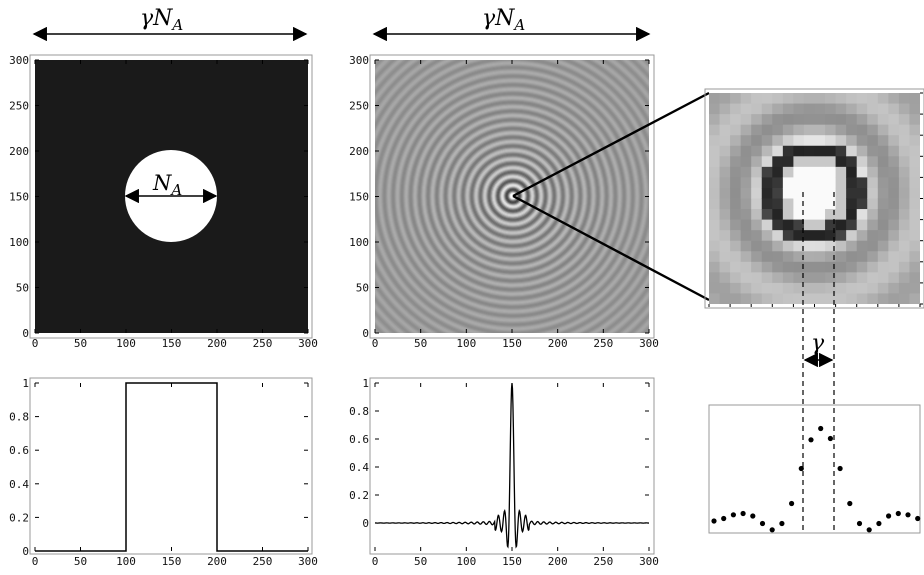 Image resolution: width=924 pixels, height=575 pixels. I want to click on gamma-label: γ, so click(818, 343).